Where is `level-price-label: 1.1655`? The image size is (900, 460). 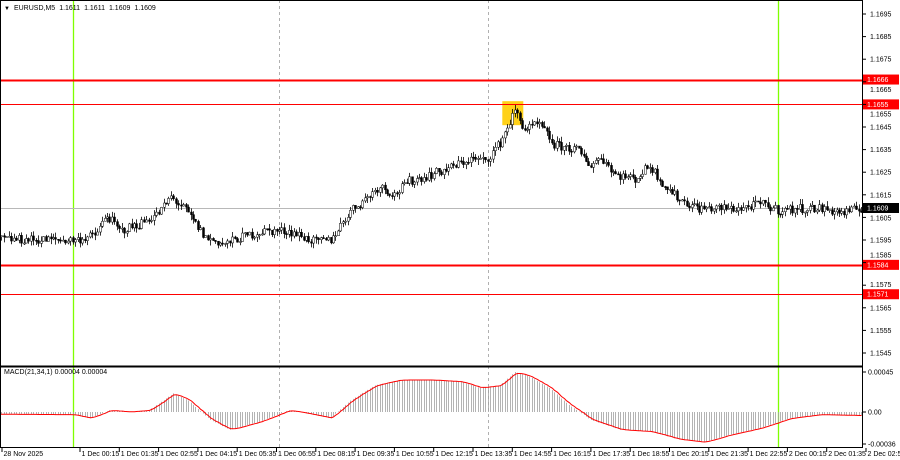
level-price-label: 1.1655 is located at coordinates (878, 105).